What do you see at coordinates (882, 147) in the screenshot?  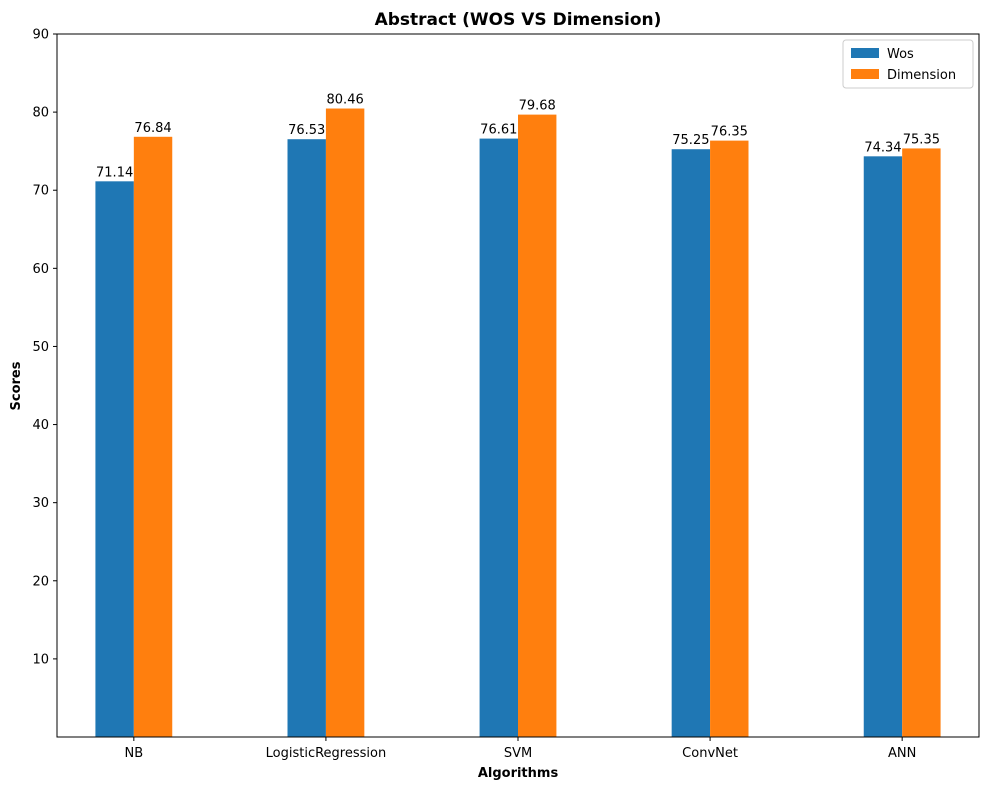 I see `data-label: 74.34` at bounding box center [882, 147].